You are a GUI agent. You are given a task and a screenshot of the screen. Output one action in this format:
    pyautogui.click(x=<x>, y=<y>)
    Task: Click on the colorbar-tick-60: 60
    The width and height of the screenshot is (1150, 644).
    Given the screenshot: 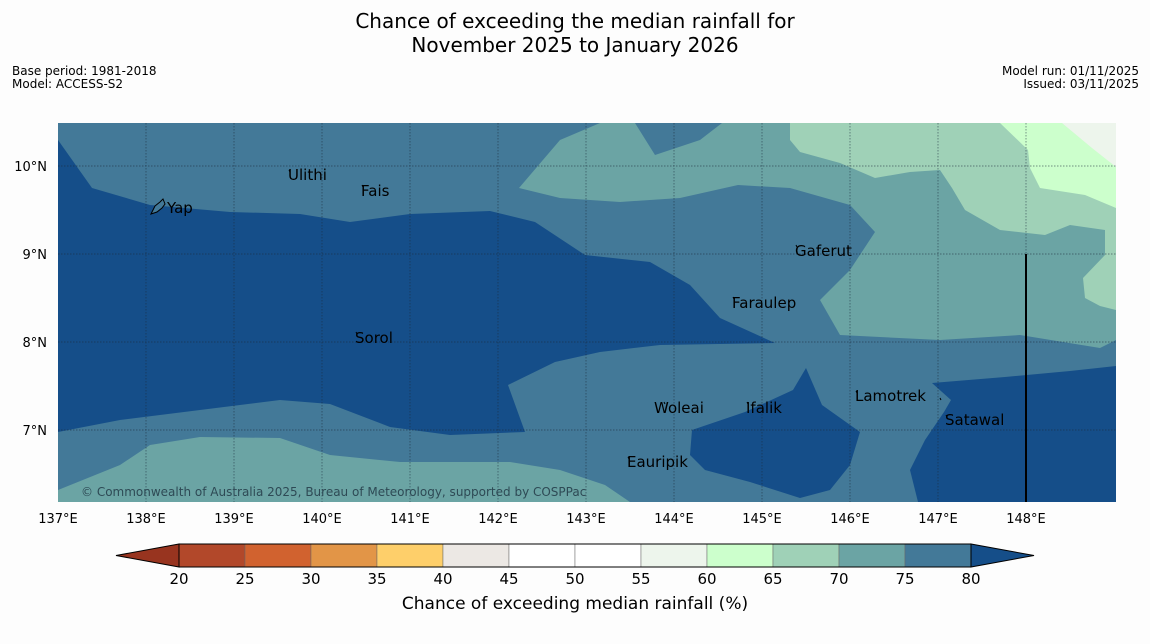 What is the action you would take?
    pyautogui.click(x=706, y=579)
    